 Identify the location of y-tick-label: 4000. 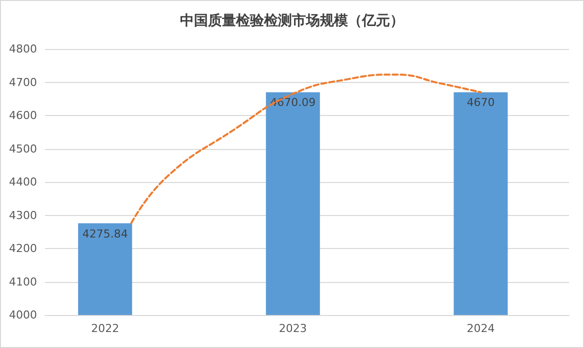
(23, 315).